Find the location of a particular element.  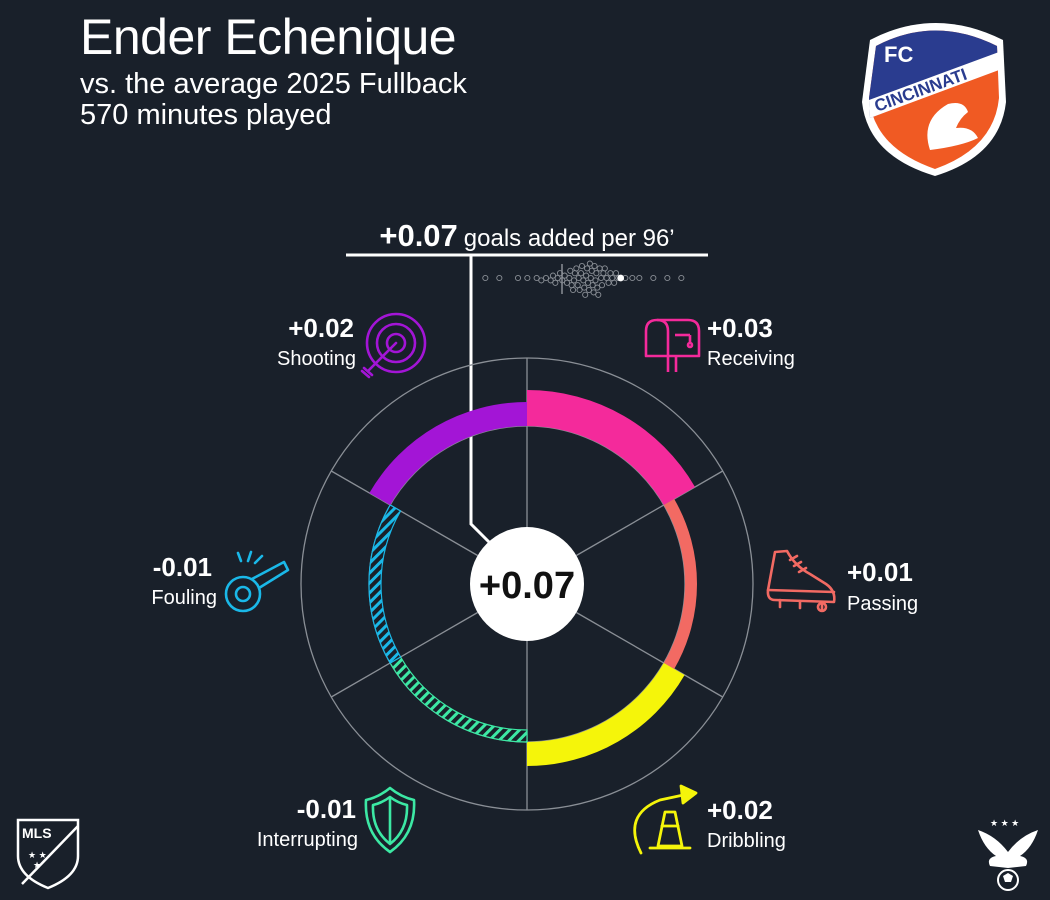

shooting-value: +0.02 is located at coordinates (321, 328).